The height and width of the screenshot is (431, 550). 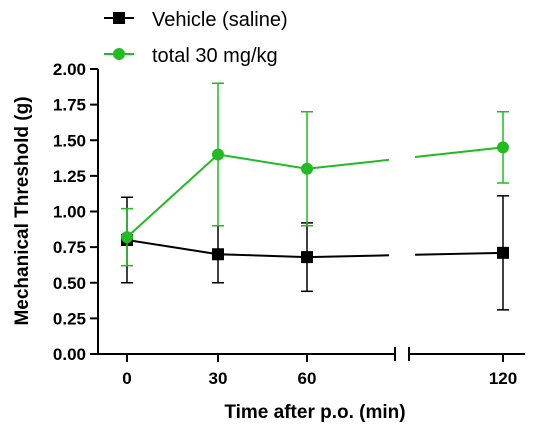 I want to click on y-axis-title: Mechanical Threshold (g), so click(x=22, y=210).